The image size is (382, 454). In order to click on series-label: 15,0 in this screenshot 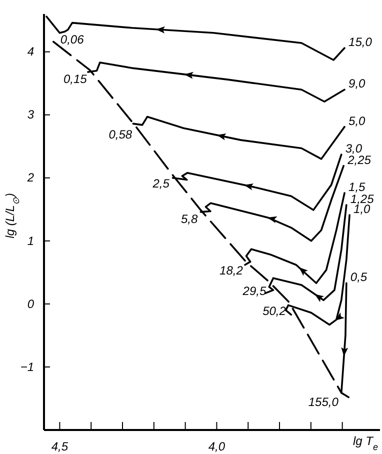, I will do `click(360, 42)`.